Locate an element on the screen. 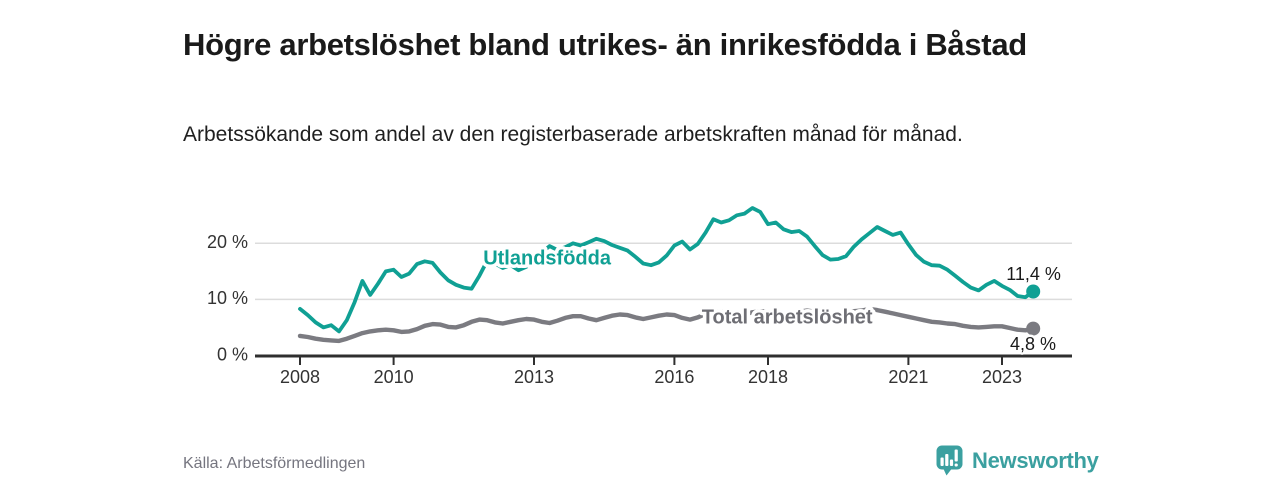 The image size is (1280, 480). y-axis-tick-label: 0 % is located at coordinates (232, 354).